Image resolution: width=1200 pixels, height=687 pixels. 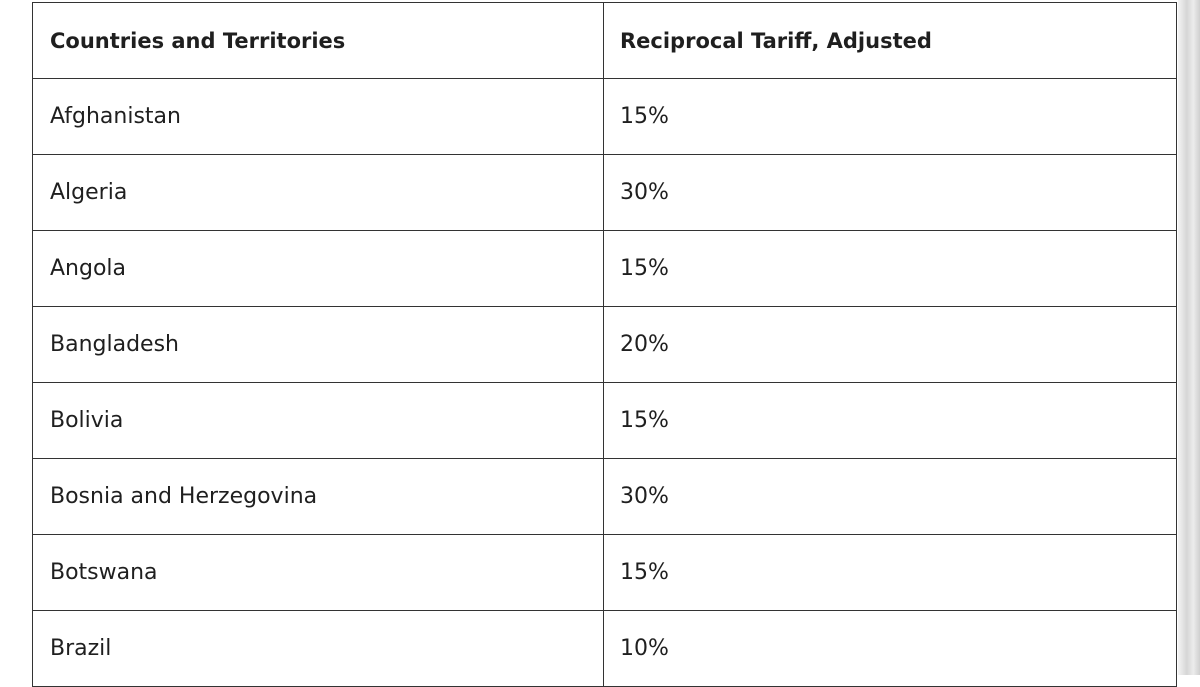 What do you see at coordinates (318, 344) in the screenshot?
I see `country-cell: Bangladesh` at bounding box center [318, 344].